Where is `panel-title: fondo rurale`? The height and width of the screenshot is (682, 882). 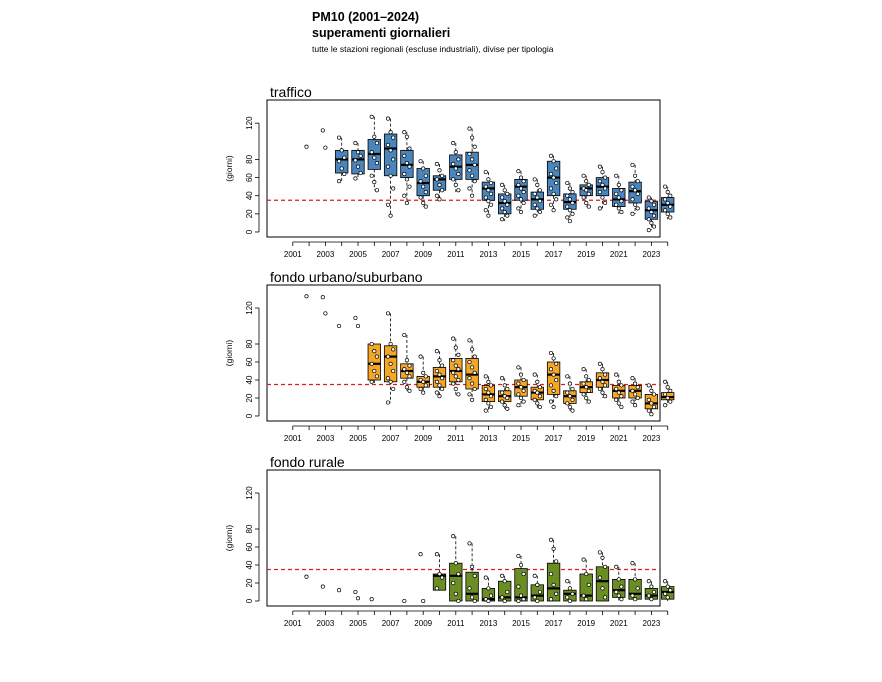 panel-title: fondo rurale is located at coordinates (307, 462).